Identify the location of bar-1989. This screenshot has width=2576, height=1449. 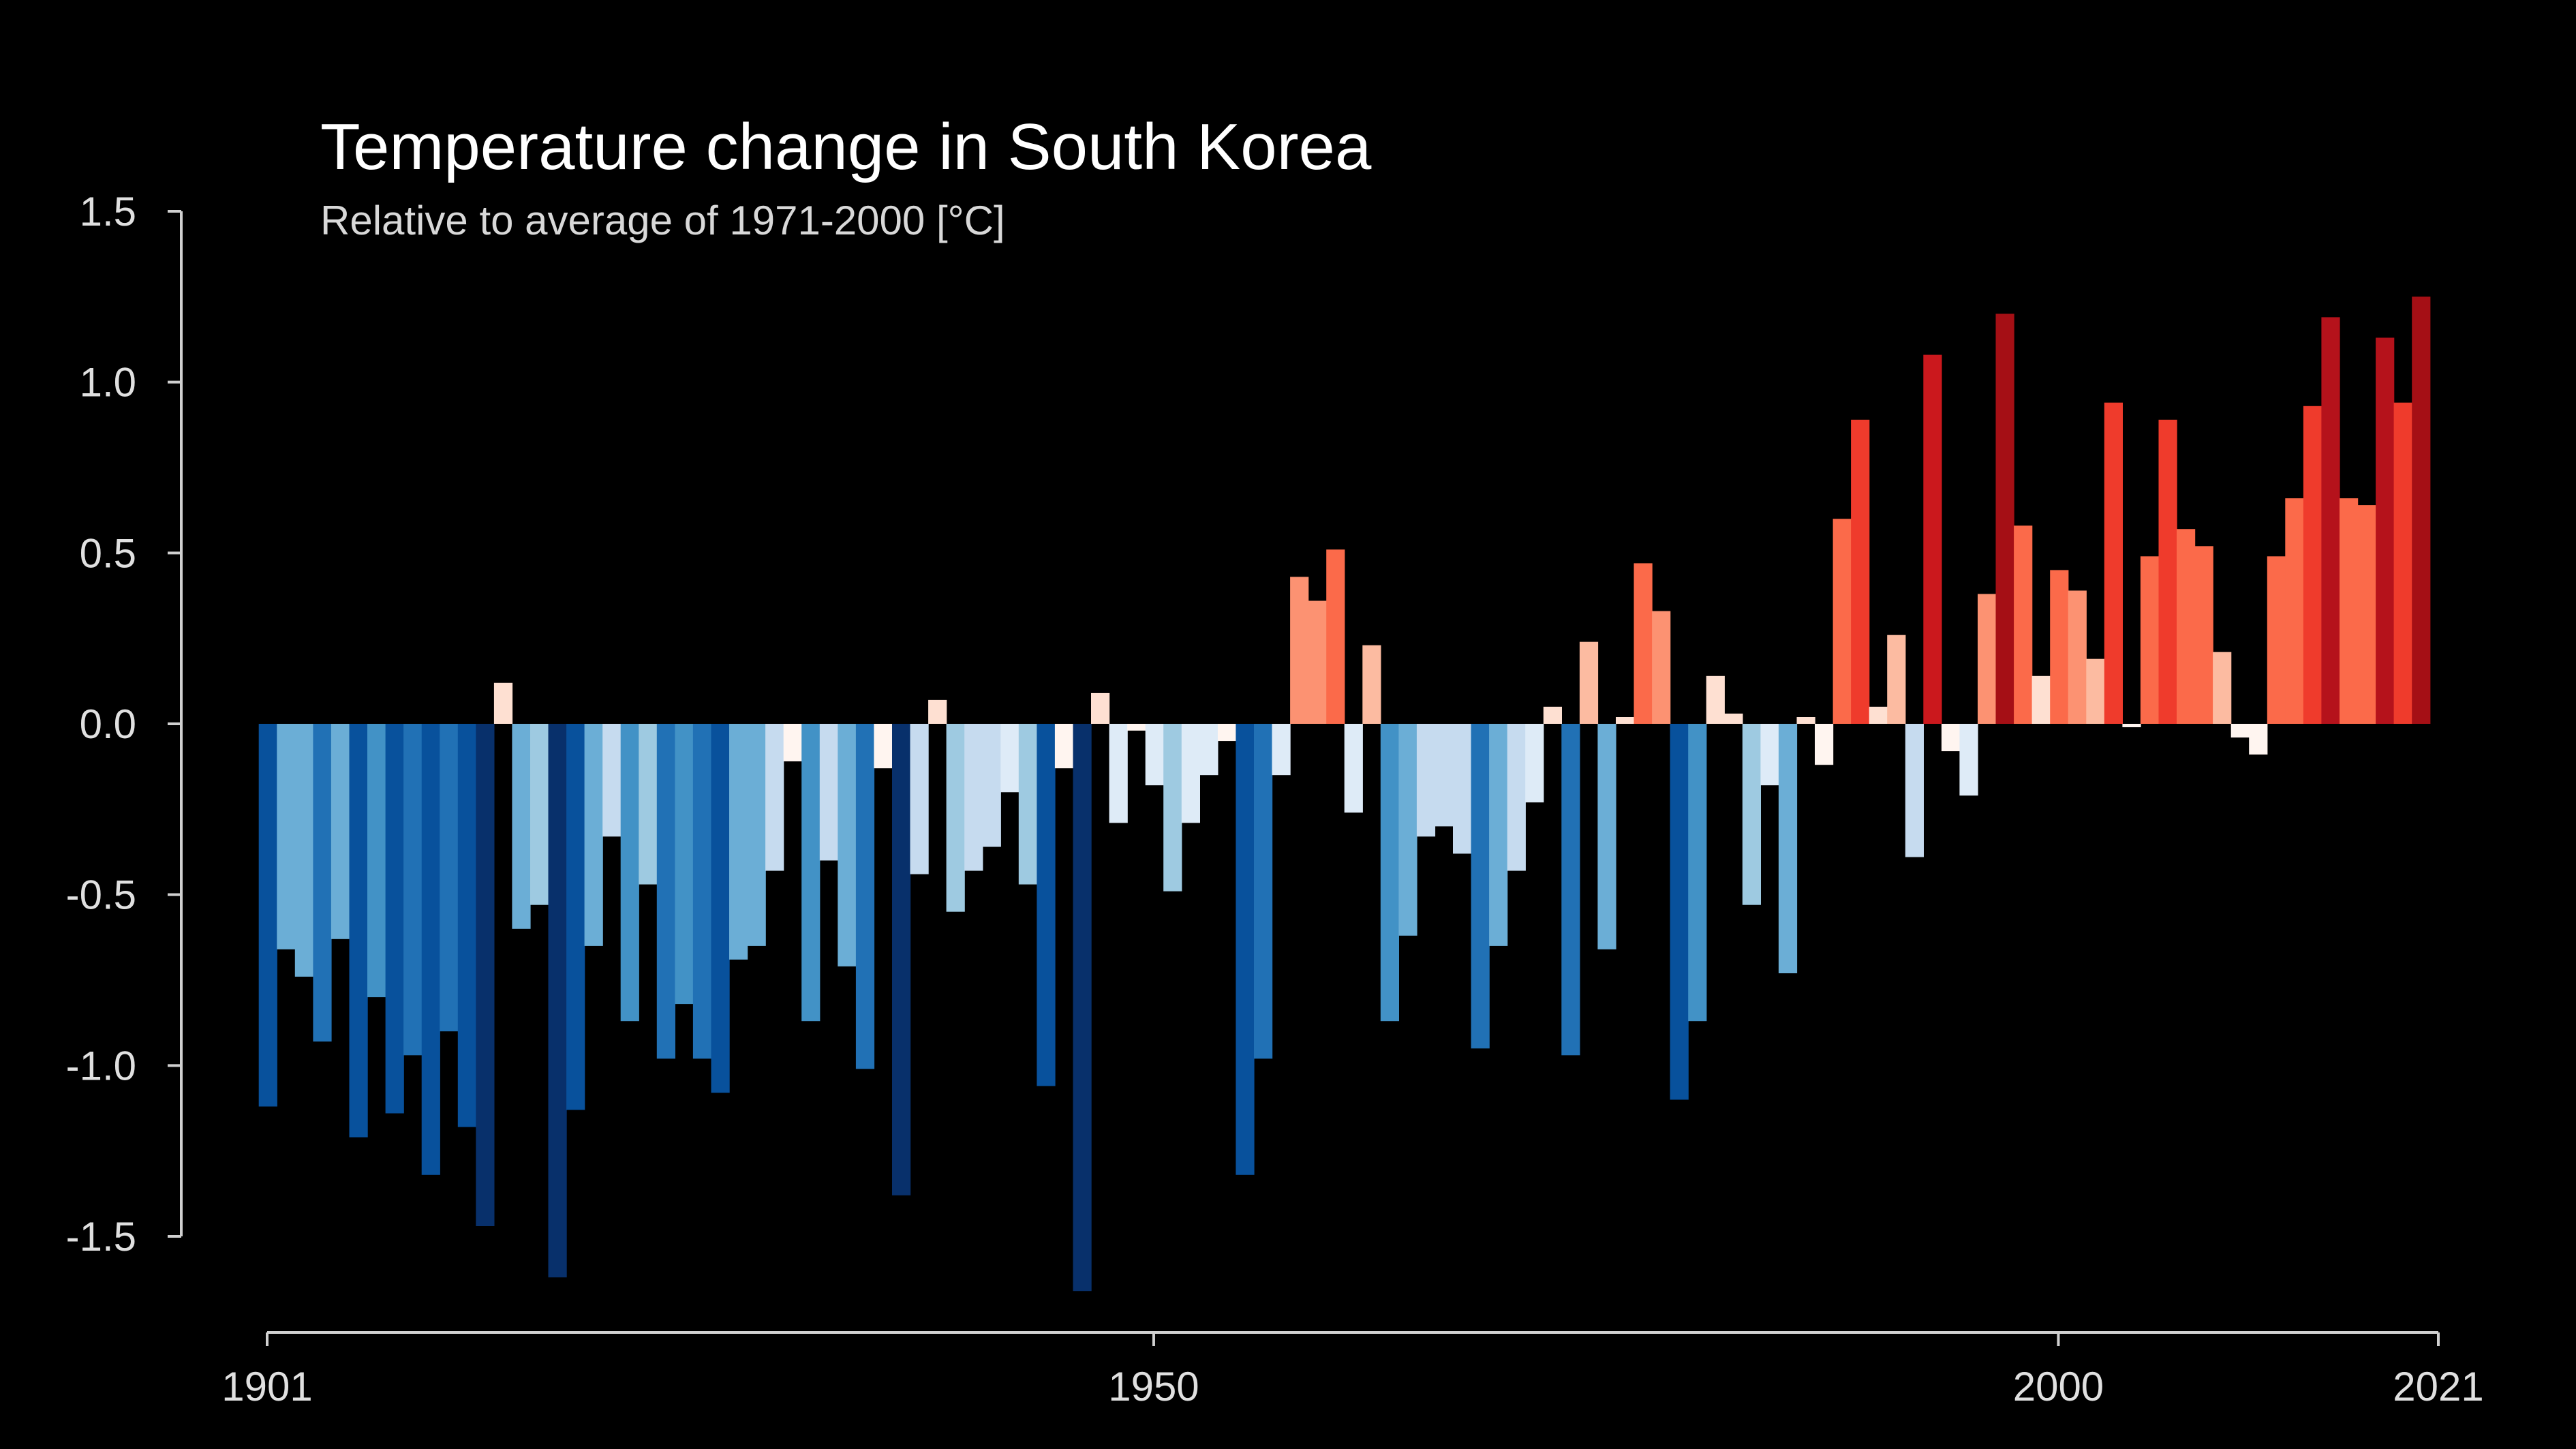
(1860, 571).